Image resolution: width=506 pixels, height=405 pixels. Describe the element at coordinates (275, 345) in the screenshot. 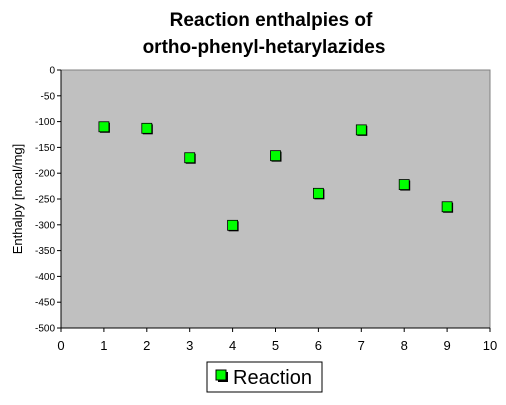

I see `x-tick-label: 5` at that location.